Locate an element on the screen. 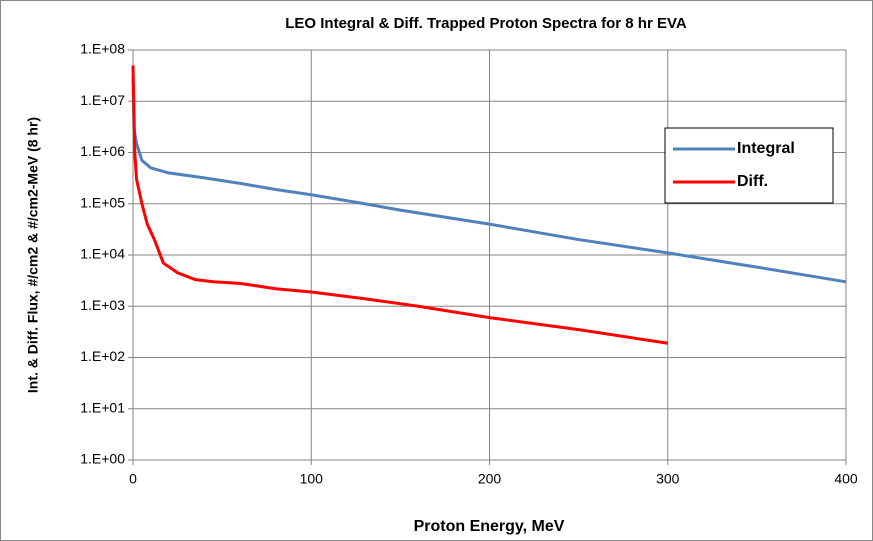 Image resolution: width=873 pixels, height=541 pixels. y-tick-label: 1.E+07 is located at coordinates (102, 100).